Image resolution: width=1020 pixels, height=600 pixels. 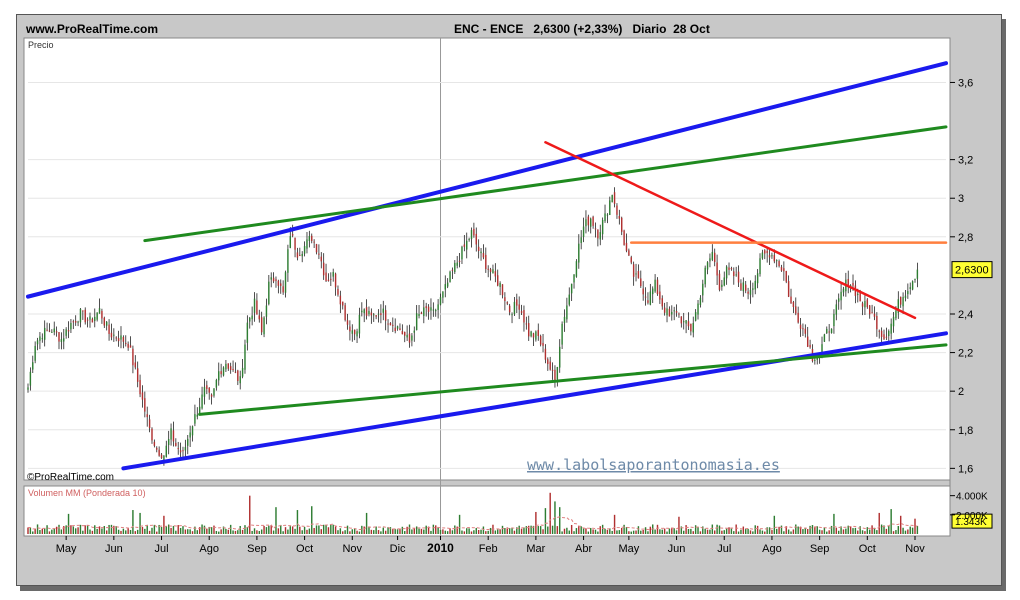 I want to click on volume-tick-label: 4.000K, so click(x=972, y=497).